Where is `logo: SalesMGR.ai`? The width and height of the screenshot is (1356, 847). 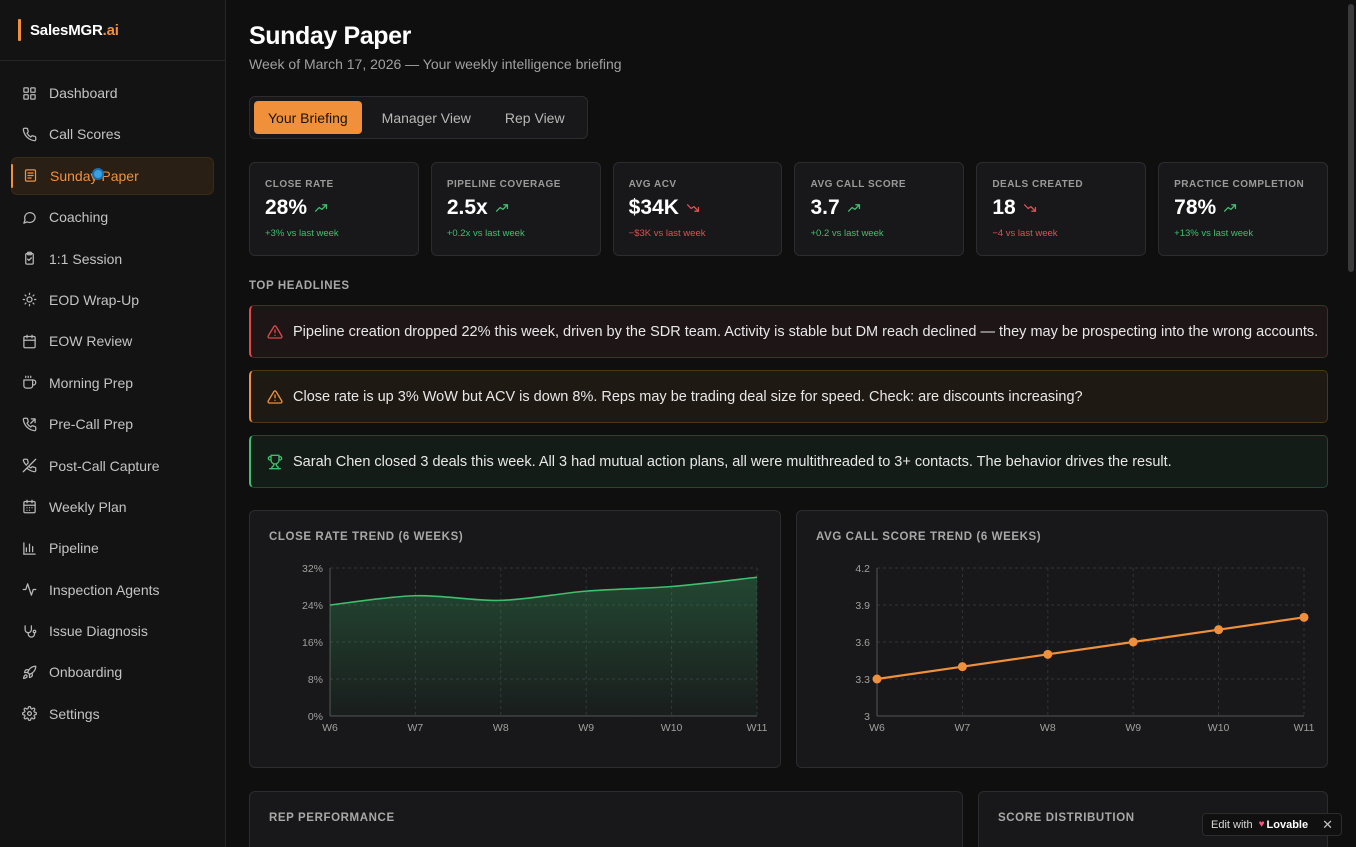 logo: SalesMGR.ai is located at coordinates (112, 30).